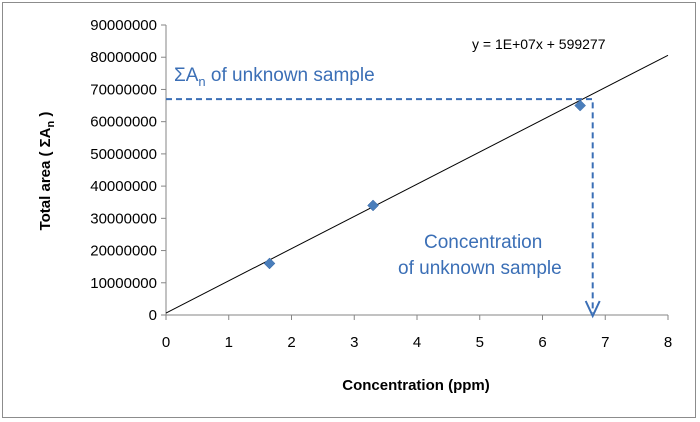 The width and height of the screenshot is (700, 422). I want to click on x-tick-label: 8, so click(668, 342).